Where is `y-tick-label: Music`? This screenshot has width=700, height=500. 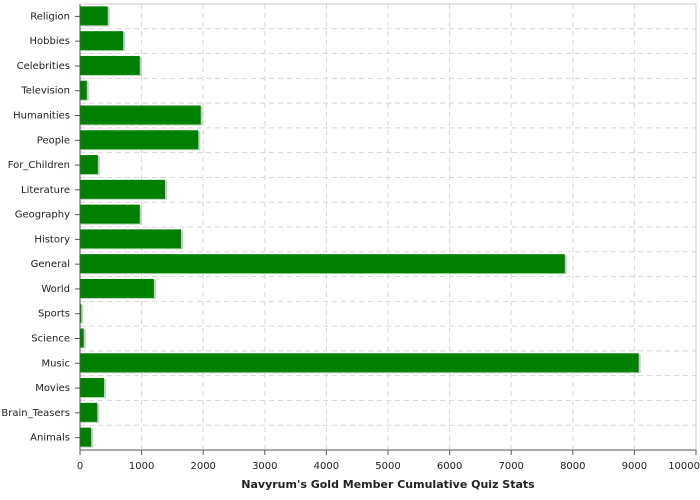 y-tick-label: Music is located at coordinates (56, 363).